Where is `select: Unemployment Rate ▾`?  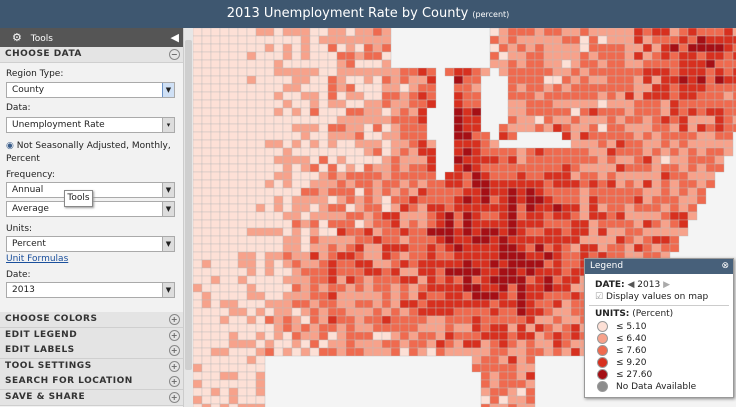 select: Unemployment Rate ▾ is located at coordinates (90, 125).